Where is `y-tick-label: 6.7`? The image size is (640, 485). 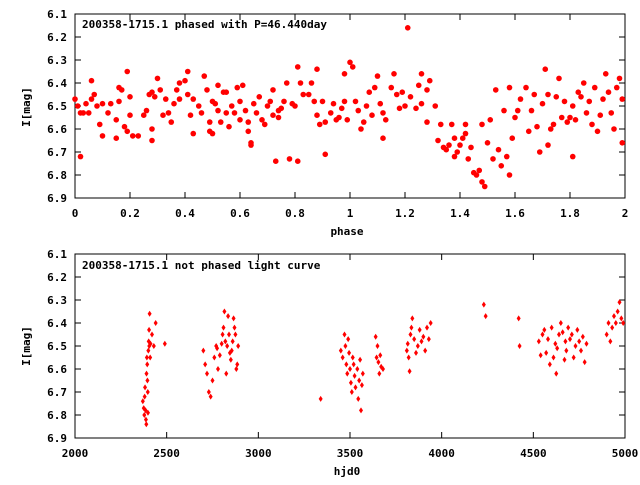 y-tick-label: 6.7 is located at coordinates (57, 152).